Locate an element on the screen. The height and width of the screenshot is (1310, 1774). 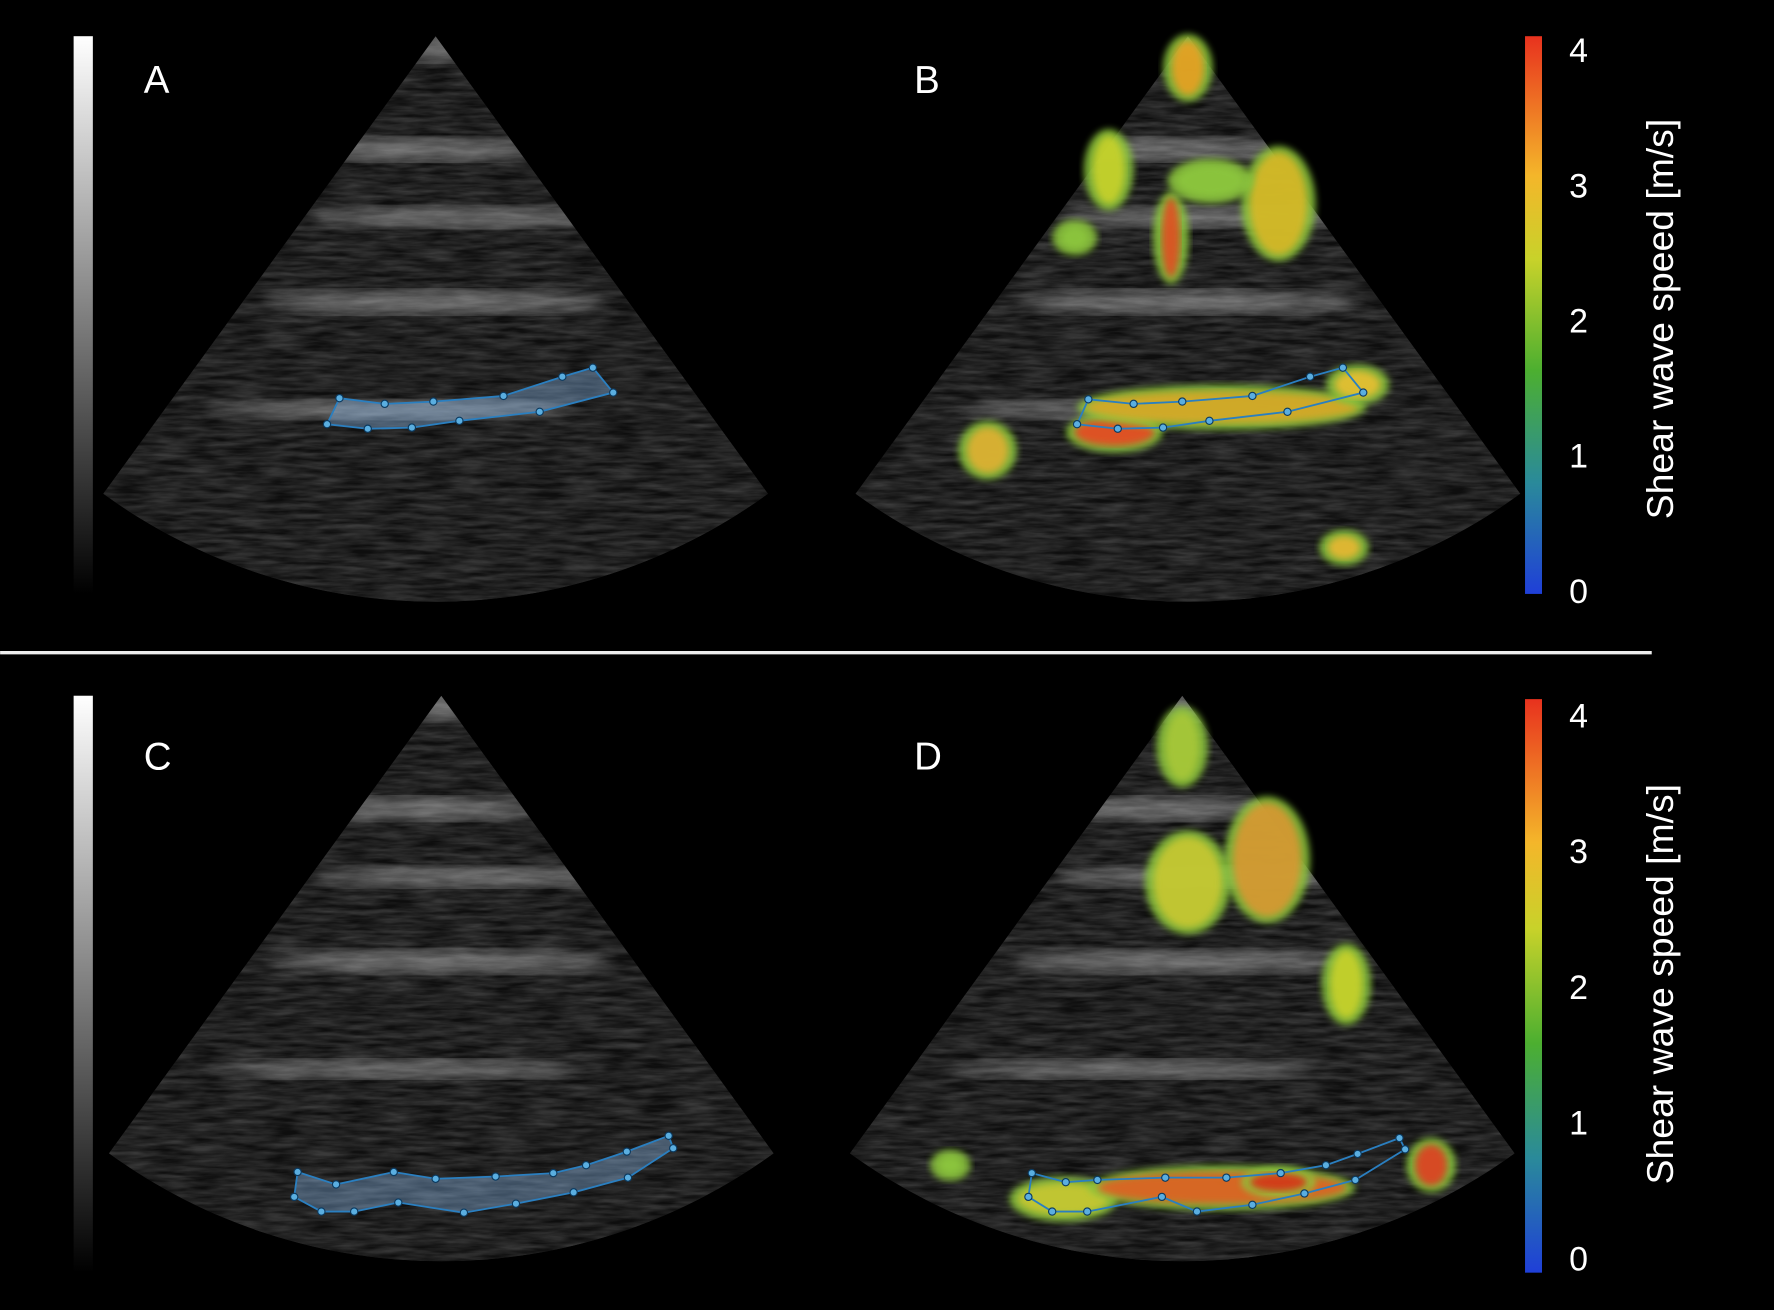
colorbar-tick-label: 4 is located at coordinates (1578, 51).